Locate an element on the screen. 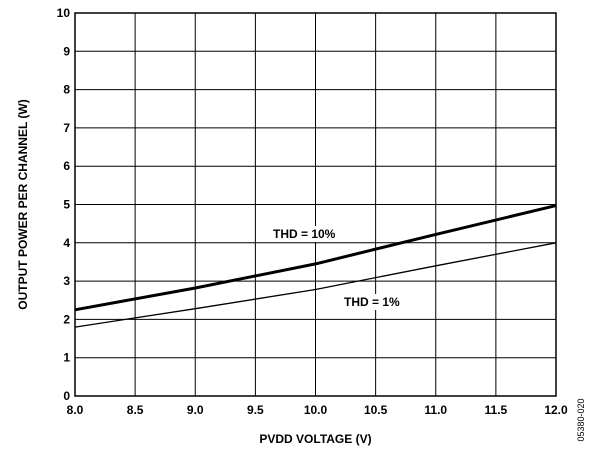 This screenshot has height=459, width=601. figure-id: 05380-020 is located at coordinates (581, 419).